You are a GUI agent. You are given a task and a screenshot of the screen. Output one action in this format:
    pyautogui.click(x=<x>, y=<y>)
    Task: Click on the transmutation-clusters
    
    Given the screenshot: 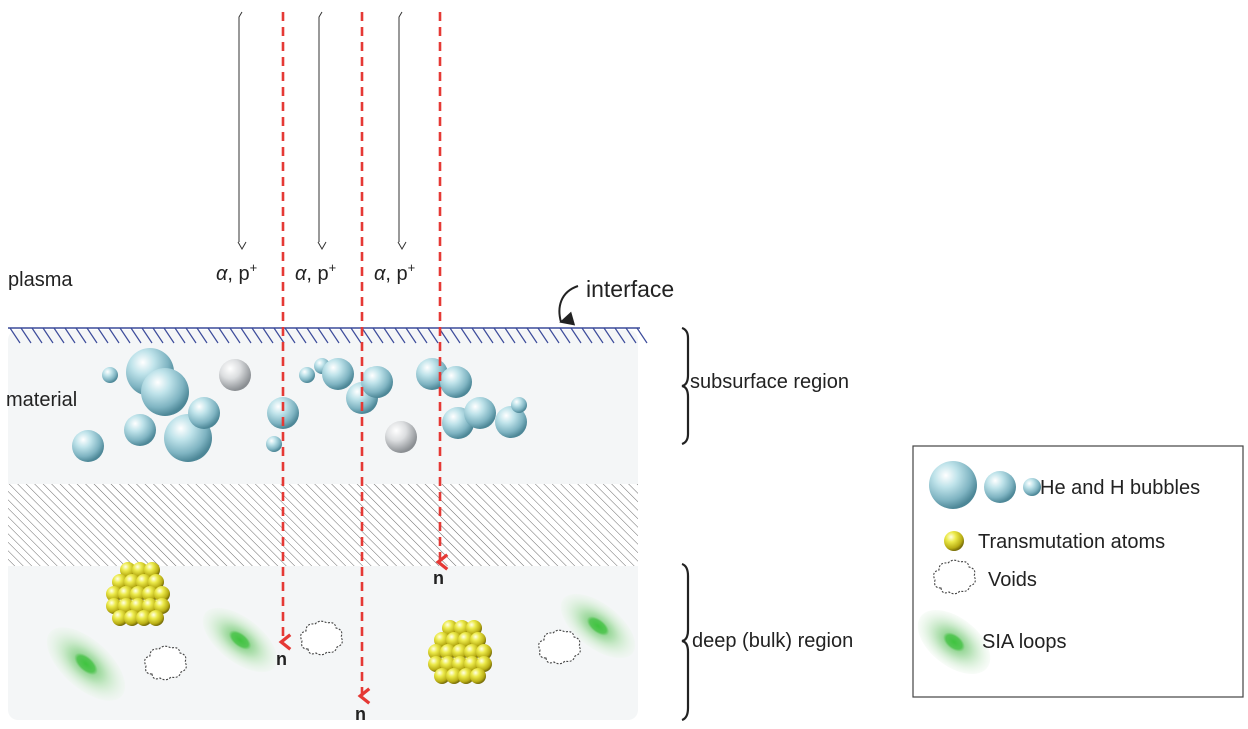 What is the action you would take?
    pyautogui.click(x=299, y=623)
    